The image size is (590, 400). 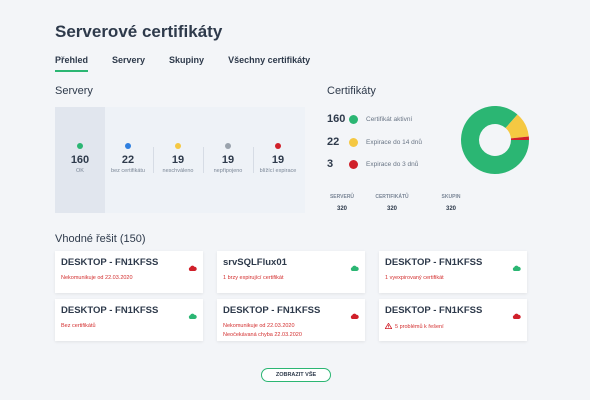 What do you see at coordinates (269, 60) in the screenshot?
I see `tab-all-certificates: Všechny certifikáty` at bounding box center [269, 60].